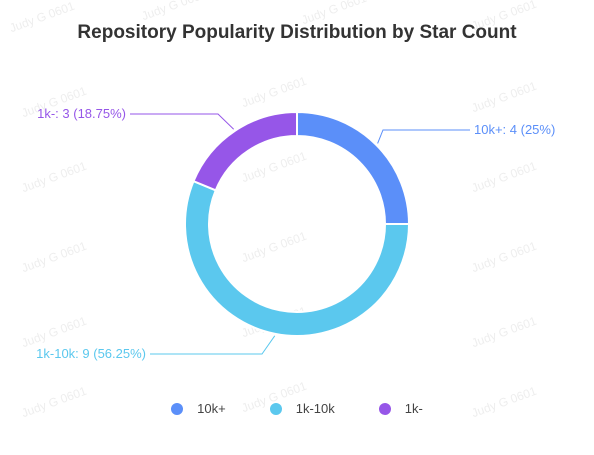 The height and width of the screenshot is (455, 594). I want to click on legend-label: 10k+, so click(211, 408).